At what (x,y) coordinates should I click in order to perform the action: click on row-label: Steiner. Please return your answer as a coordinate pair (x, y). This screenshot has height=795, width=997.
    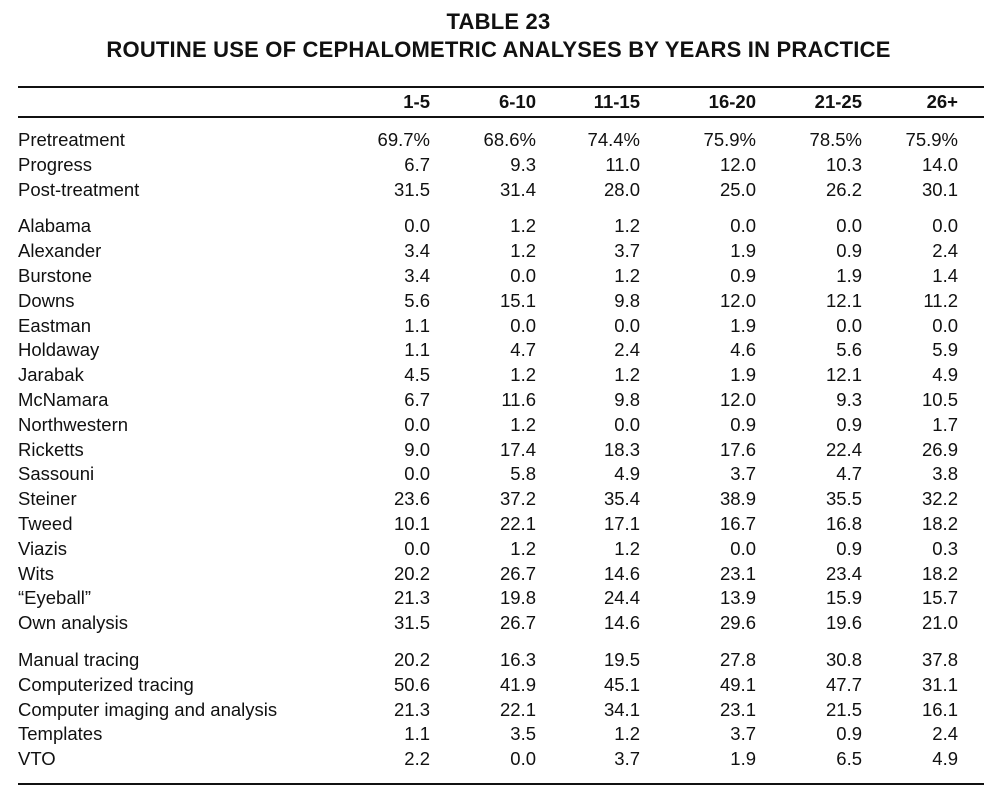
    Looking at the image, I should click on (47, 499).